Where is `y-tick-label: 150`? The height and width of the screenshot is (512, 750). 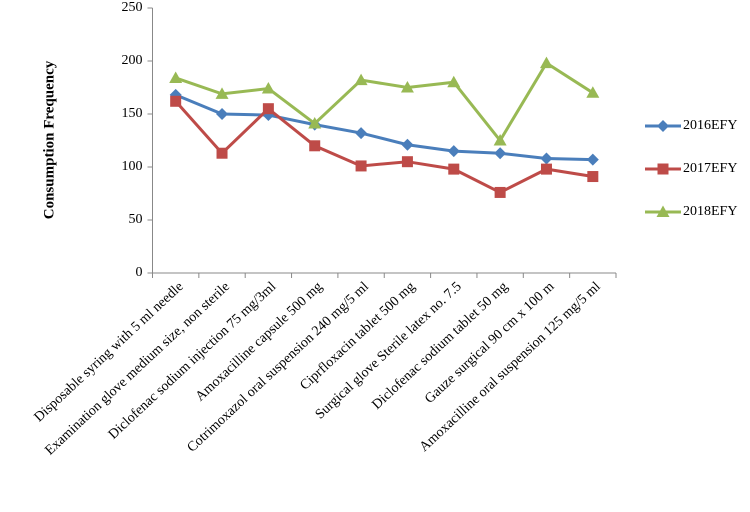
y-tick-label: 150 is located at coordinates (132, 113).